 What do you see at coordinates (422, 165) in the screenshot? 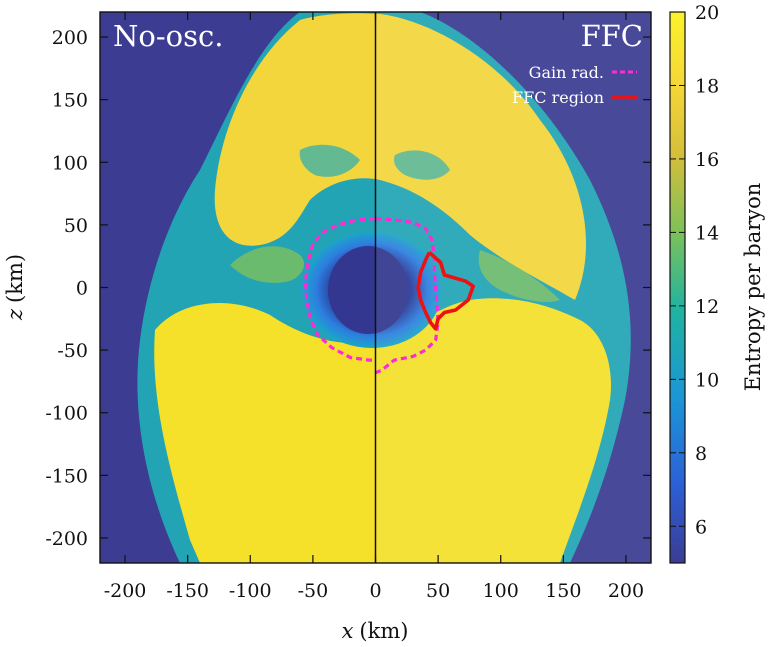
I see `mixing-swirl-top-right` at bounding box center [422, 165].